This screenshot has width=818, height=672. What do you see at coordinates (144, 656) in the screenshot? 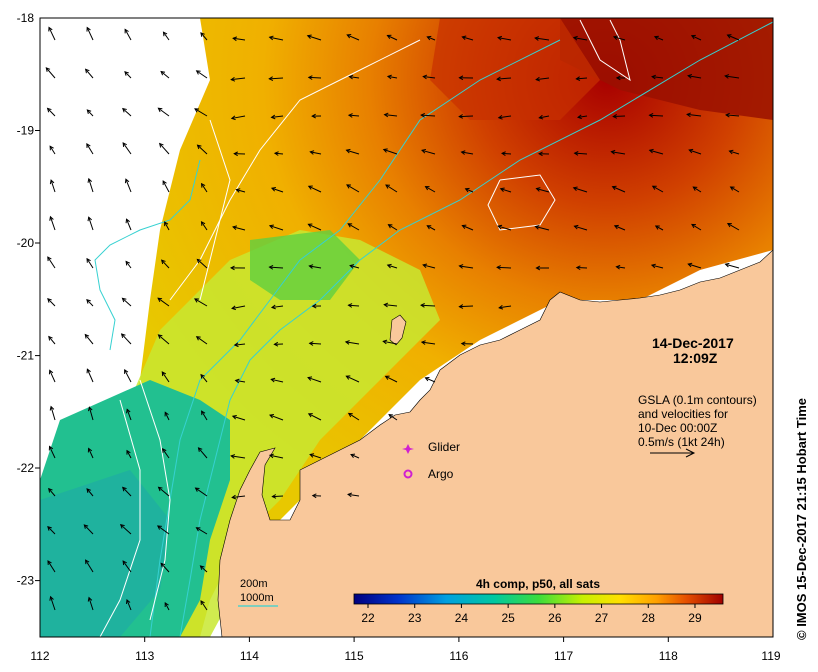
I see `x-tick-label: 113` at bounding box center [144, 656].